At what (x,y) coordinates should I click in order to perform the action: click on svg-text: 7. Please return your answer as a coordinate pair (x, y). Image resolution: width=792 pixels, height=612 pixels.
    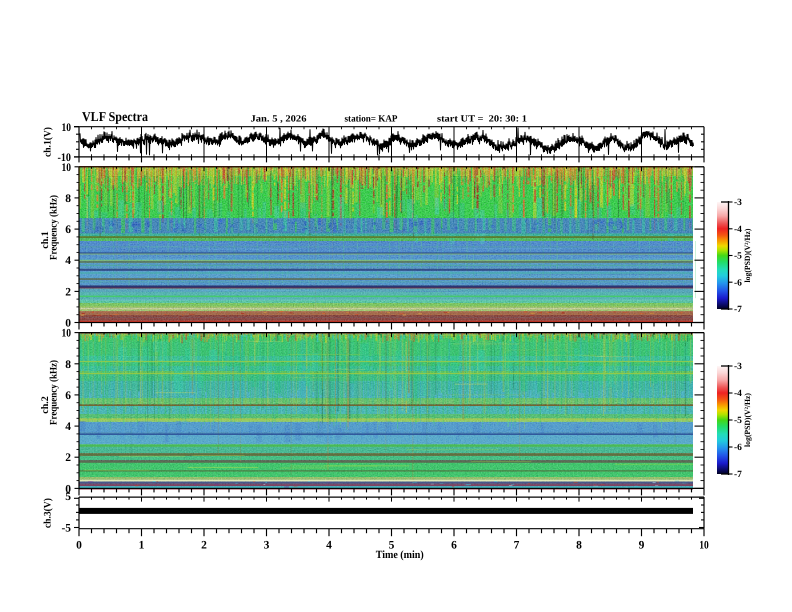
    Looking at the image, I should click on (517, 546).